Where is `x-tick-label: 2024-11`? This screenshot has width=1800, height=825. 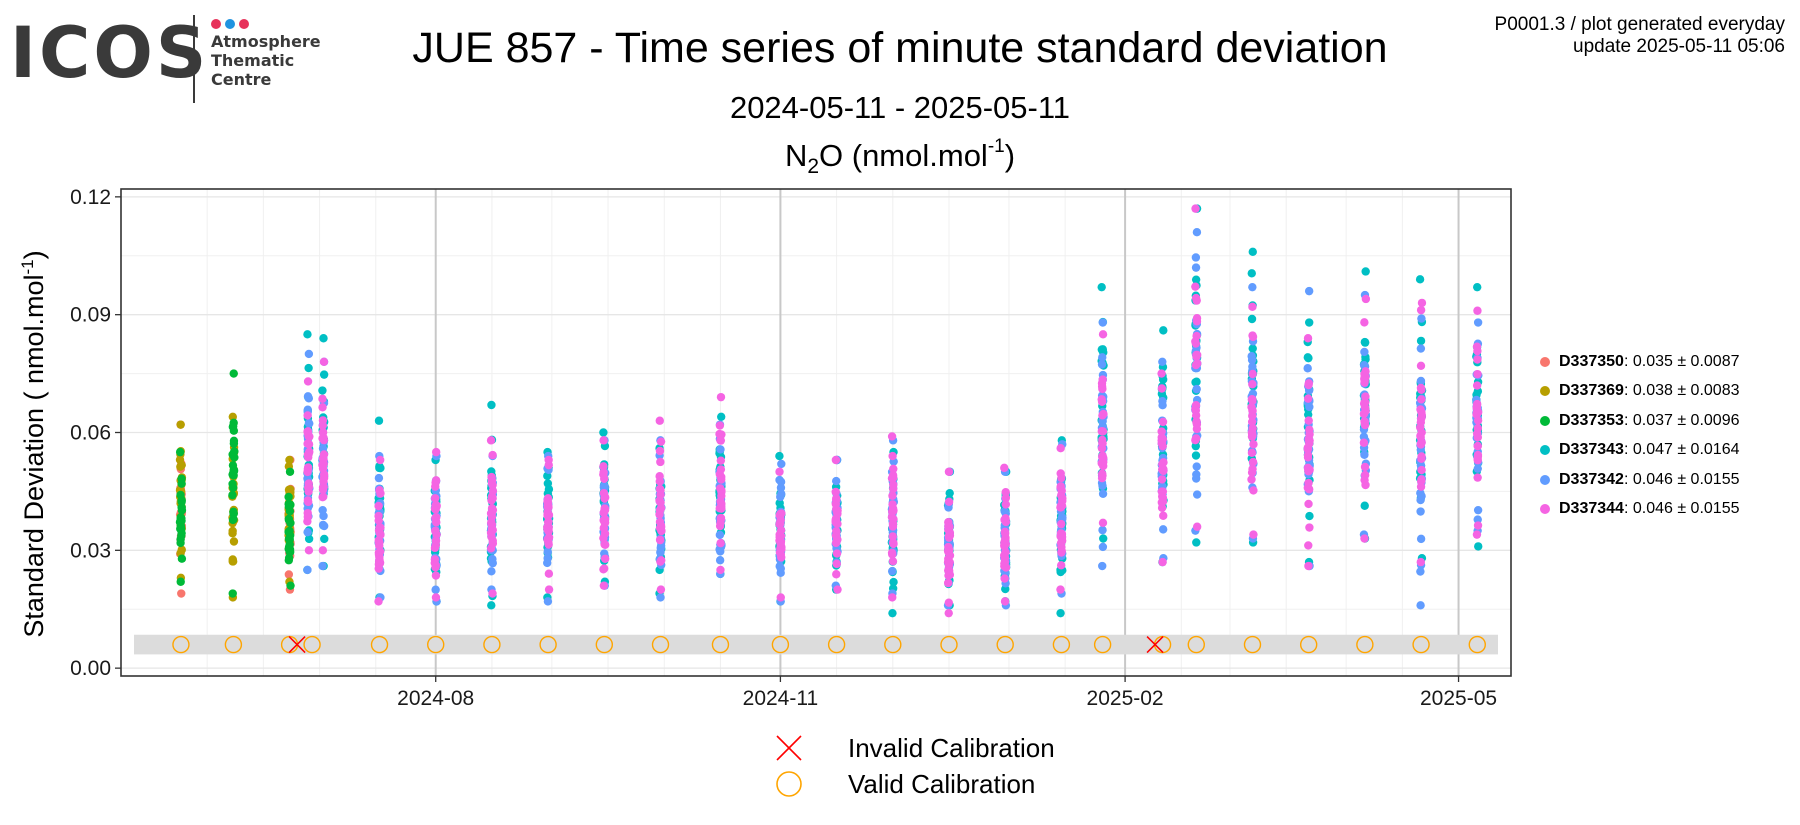 x-tick-label: 2024-11 is located at coordinates (781, 698).